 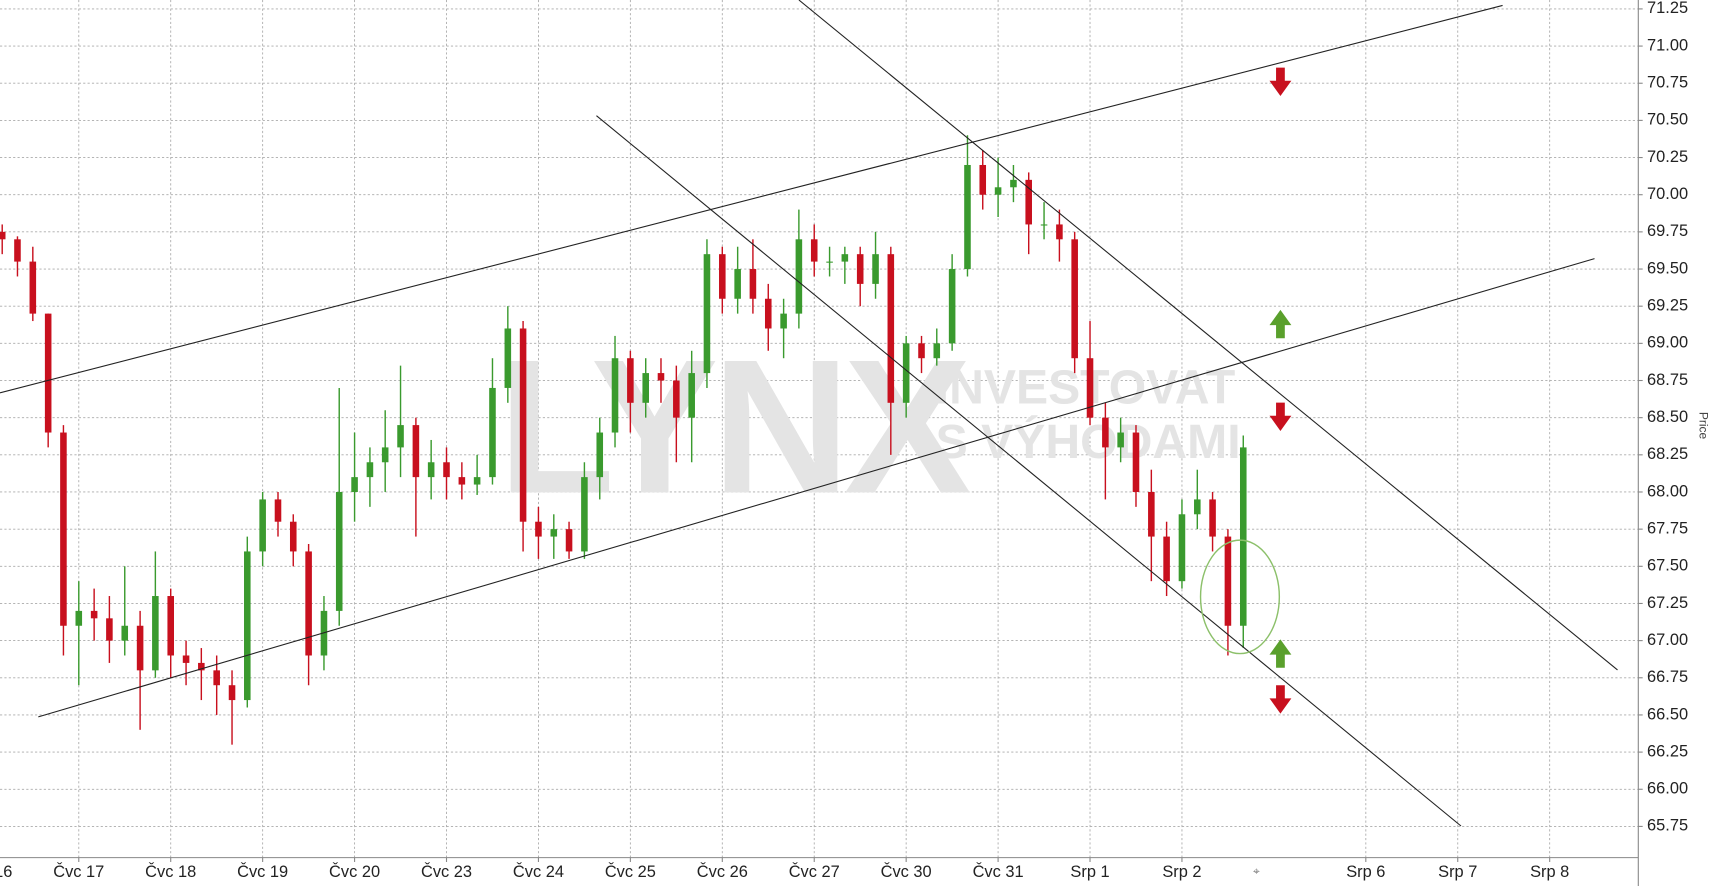 I want to click on y-tick-label: 69.00, so click(x=1667, y=343).